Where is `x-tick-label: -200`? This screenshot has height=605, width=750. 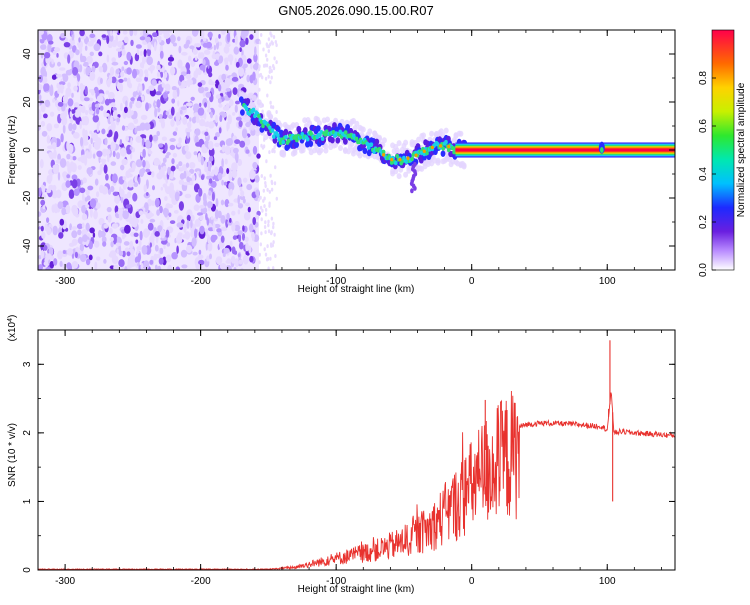 x-tick-label: -200 is located at coordinates (201, 581).